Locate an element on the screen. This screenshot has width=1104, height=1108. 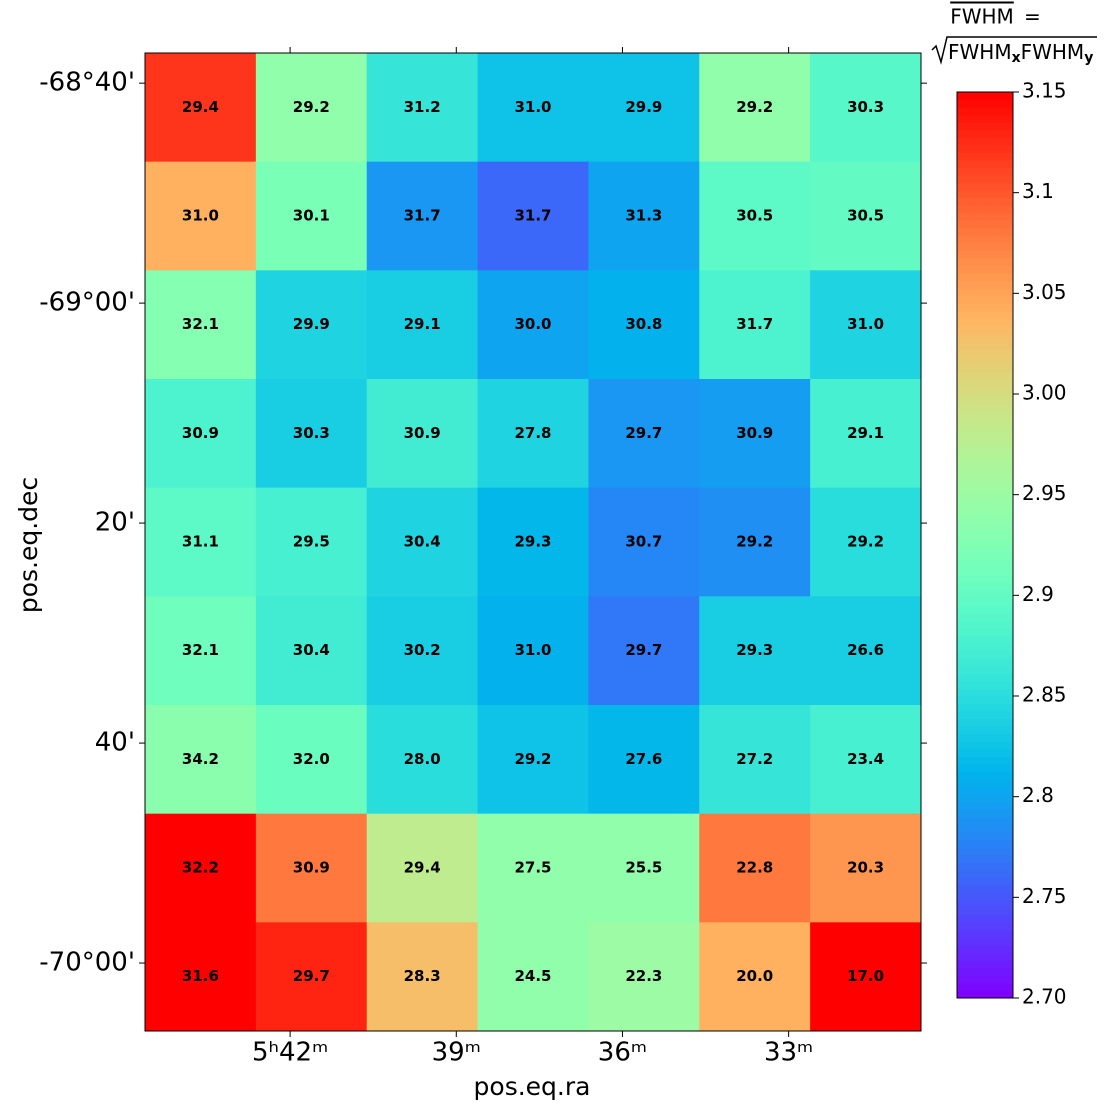
cell-annotation: 27.5 is located at coordinates (532, 868).